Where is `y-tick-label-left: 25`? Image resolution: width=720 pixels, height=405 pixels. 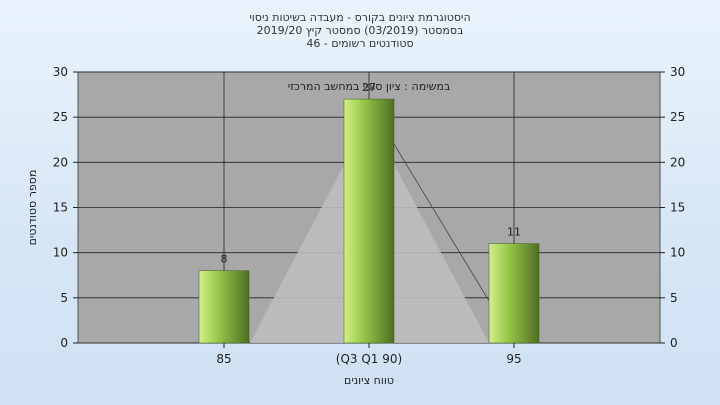 y-tick-label-left: 25 is located at coordinates (60, 117).